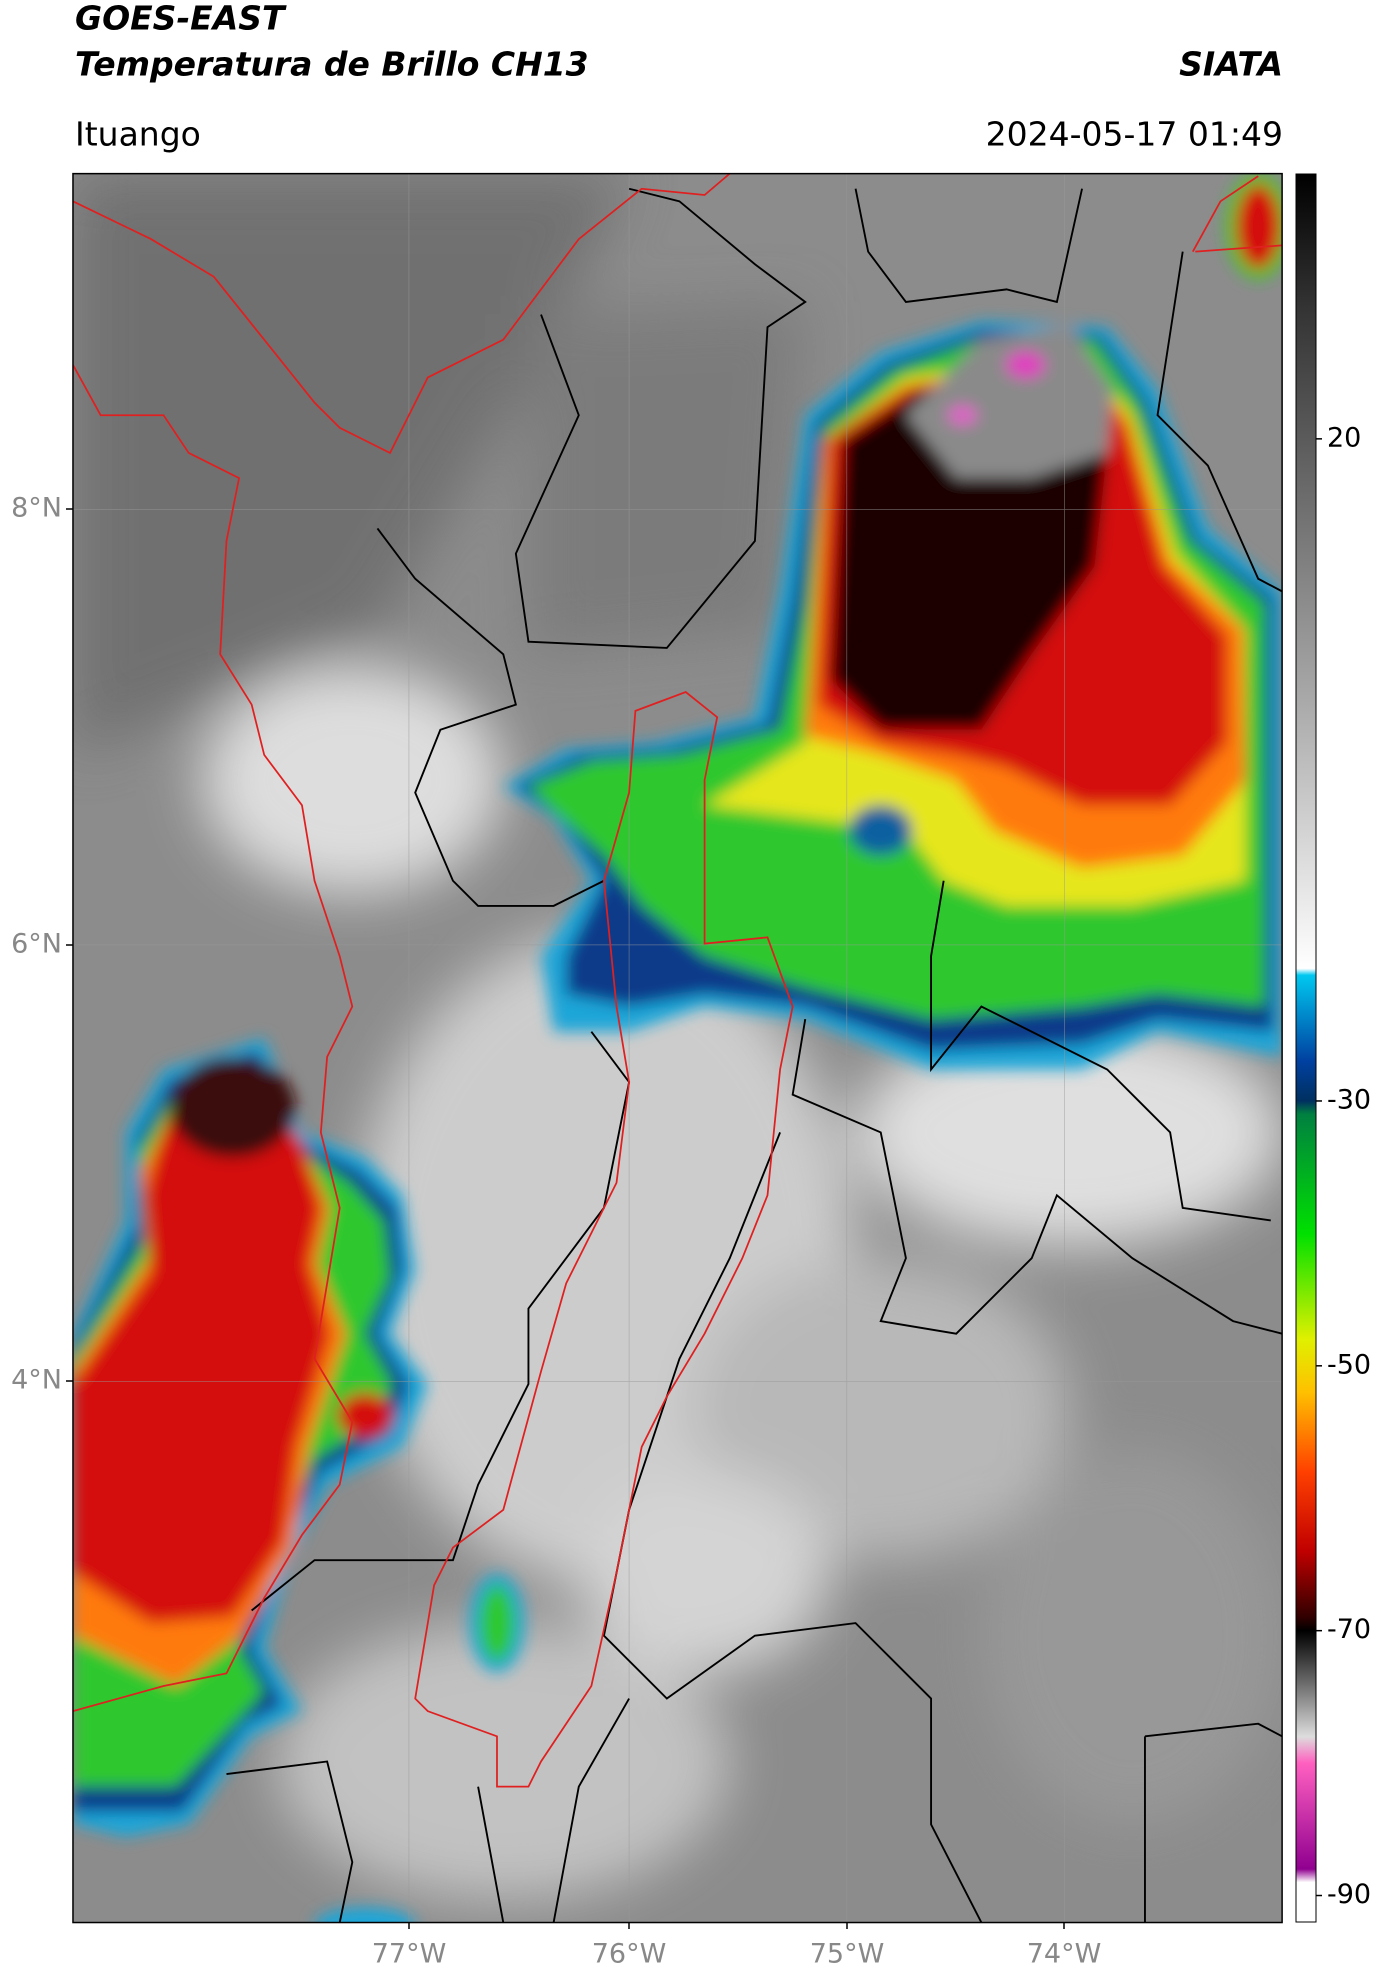 The width and height of the screenshot is (1384, 1981). What do you see at coordinates (629, 1954) in the screenshot?
I see `lon-label: 76°W` at bounding box center [629, 1954].